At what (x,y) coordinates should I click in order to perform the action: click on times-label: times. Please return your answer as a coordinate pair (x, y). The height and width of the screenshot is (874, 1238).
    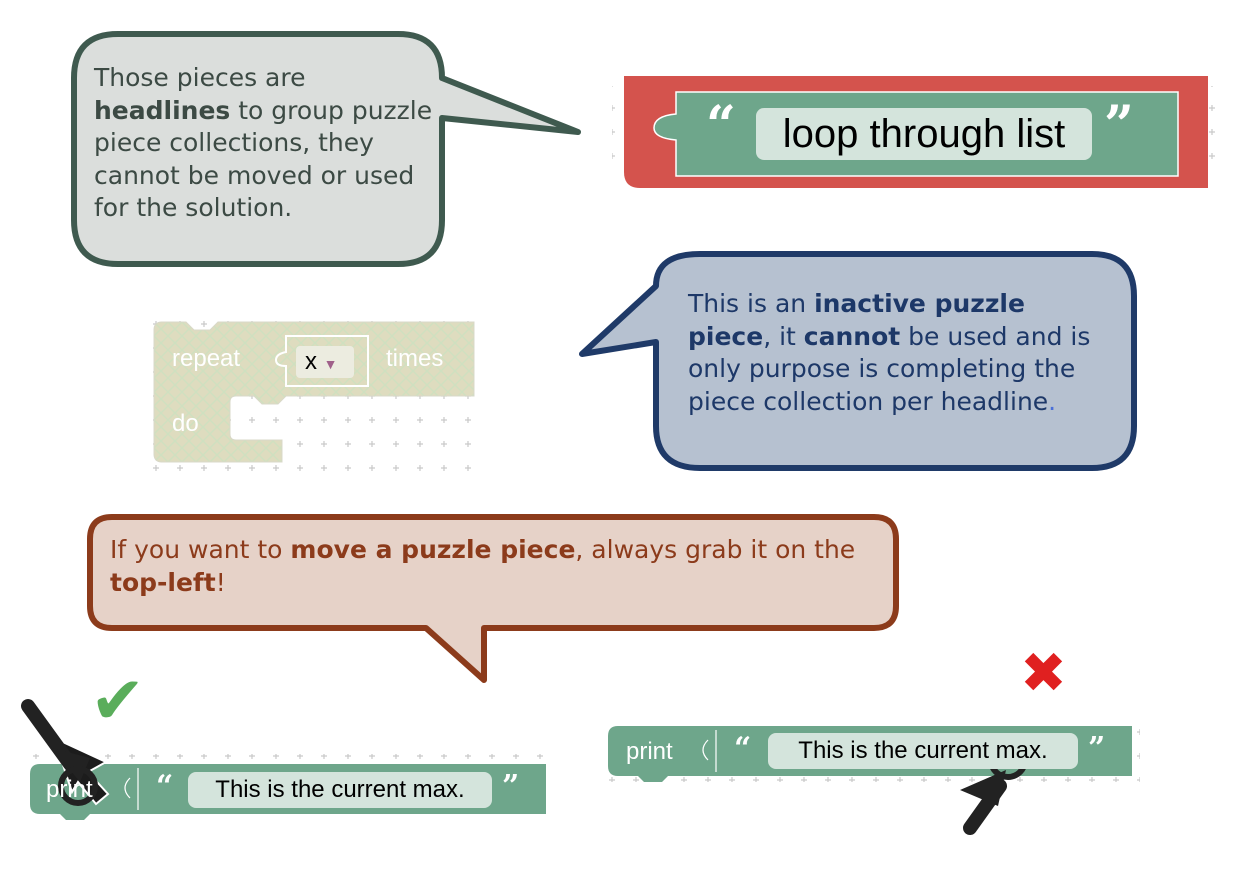
    Looking at the image, I should click on (415, 358).